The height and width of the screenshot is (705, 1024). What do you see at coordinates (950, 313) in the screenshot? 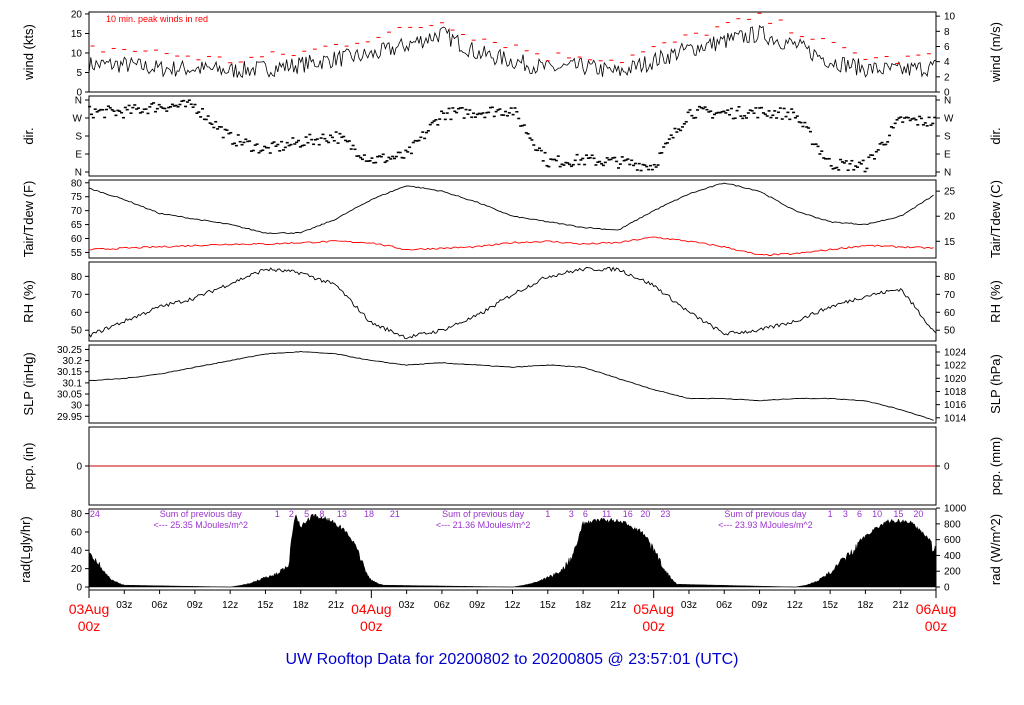
I see `rh-right-tick-label: 60` at bounding box center [950, 313].